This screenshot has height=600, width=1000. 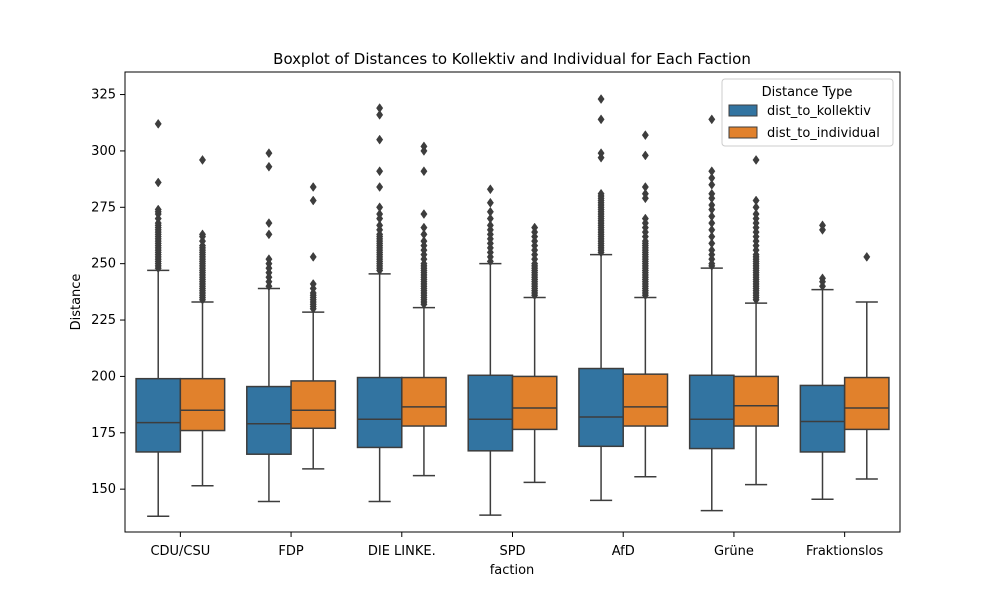 I want to click on x-tick-label: CDU/CSU, so click(x=180, y=551).